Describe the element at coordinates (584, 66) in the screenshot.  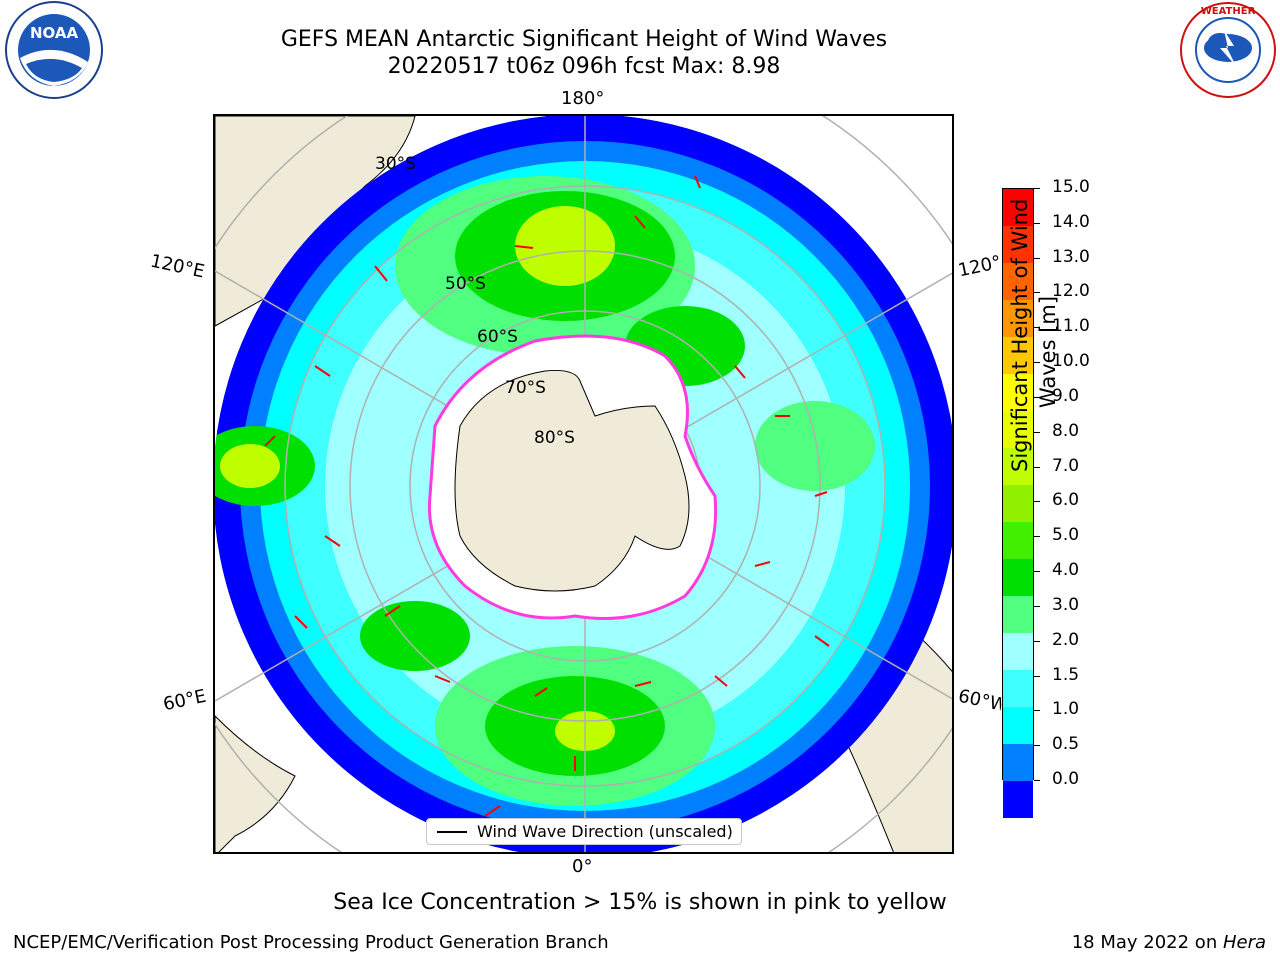
I see `chart-subtitle: 20220517 t06z 096h fcst Max: 8.98` at that location.